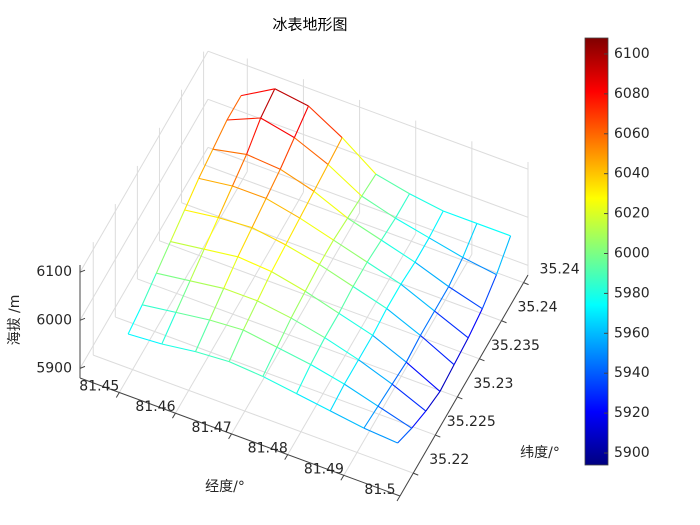 This screenshot has height=525, width=700. Describe the element at coordinates (54, 320) in the screenshot. I see `z-tick-label: 6000` at that location.